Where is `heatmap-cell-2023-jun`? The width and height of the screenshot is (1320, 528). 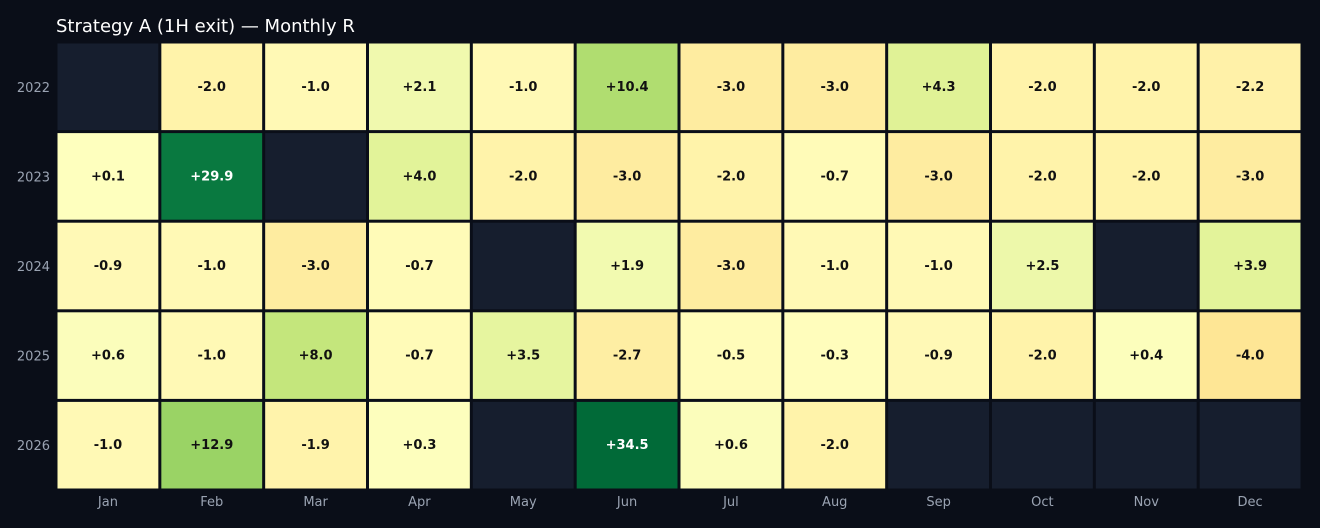
heatmap-cell-2023-jun is located at coordinates (627, 176).